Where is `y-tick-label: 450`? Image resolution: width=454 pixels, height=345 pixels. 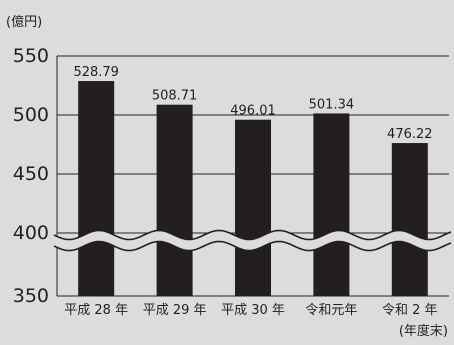 y-tick-label: 450 is located at coordinates (31, 174).